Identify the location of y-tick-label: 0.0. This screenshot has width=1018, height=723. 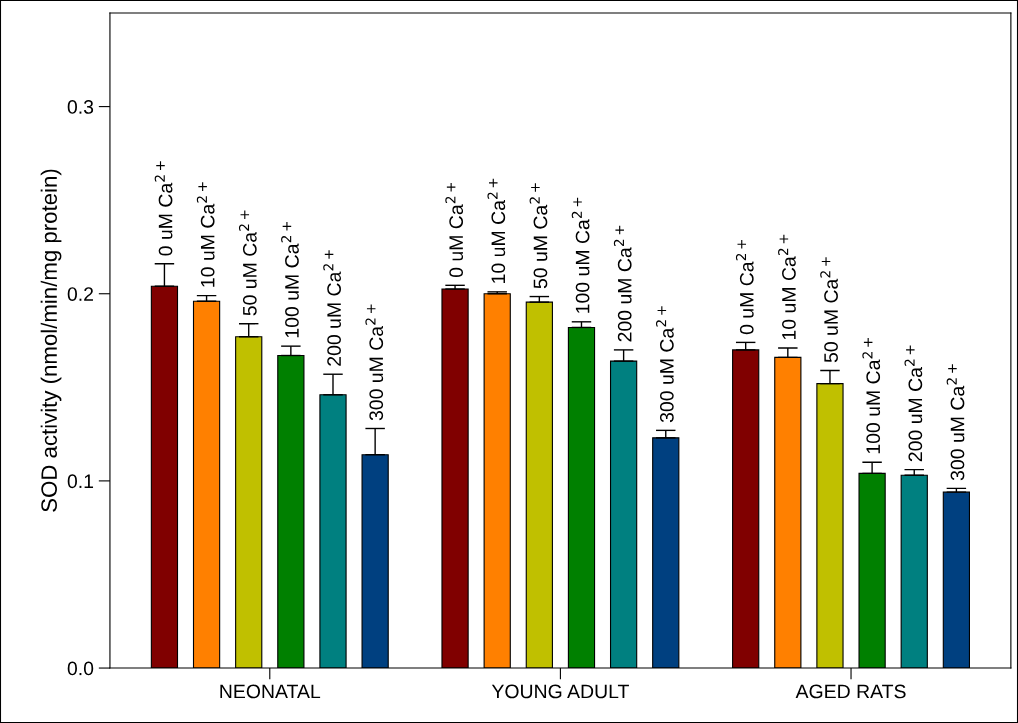
(80, 668).